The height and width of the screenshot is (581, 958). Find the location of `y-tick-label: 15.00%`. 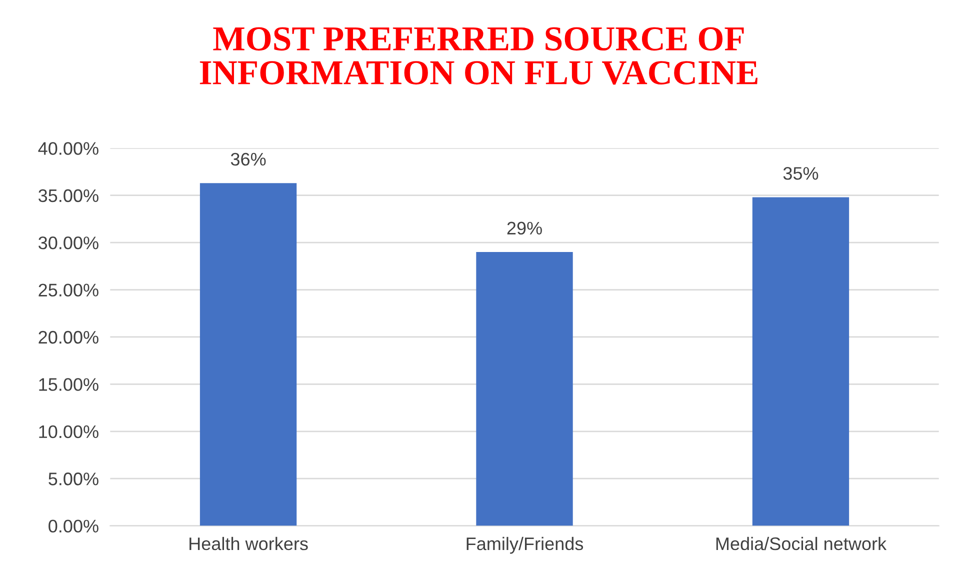

y-tick-label: 15.00% is located at coordinates (68, 384).